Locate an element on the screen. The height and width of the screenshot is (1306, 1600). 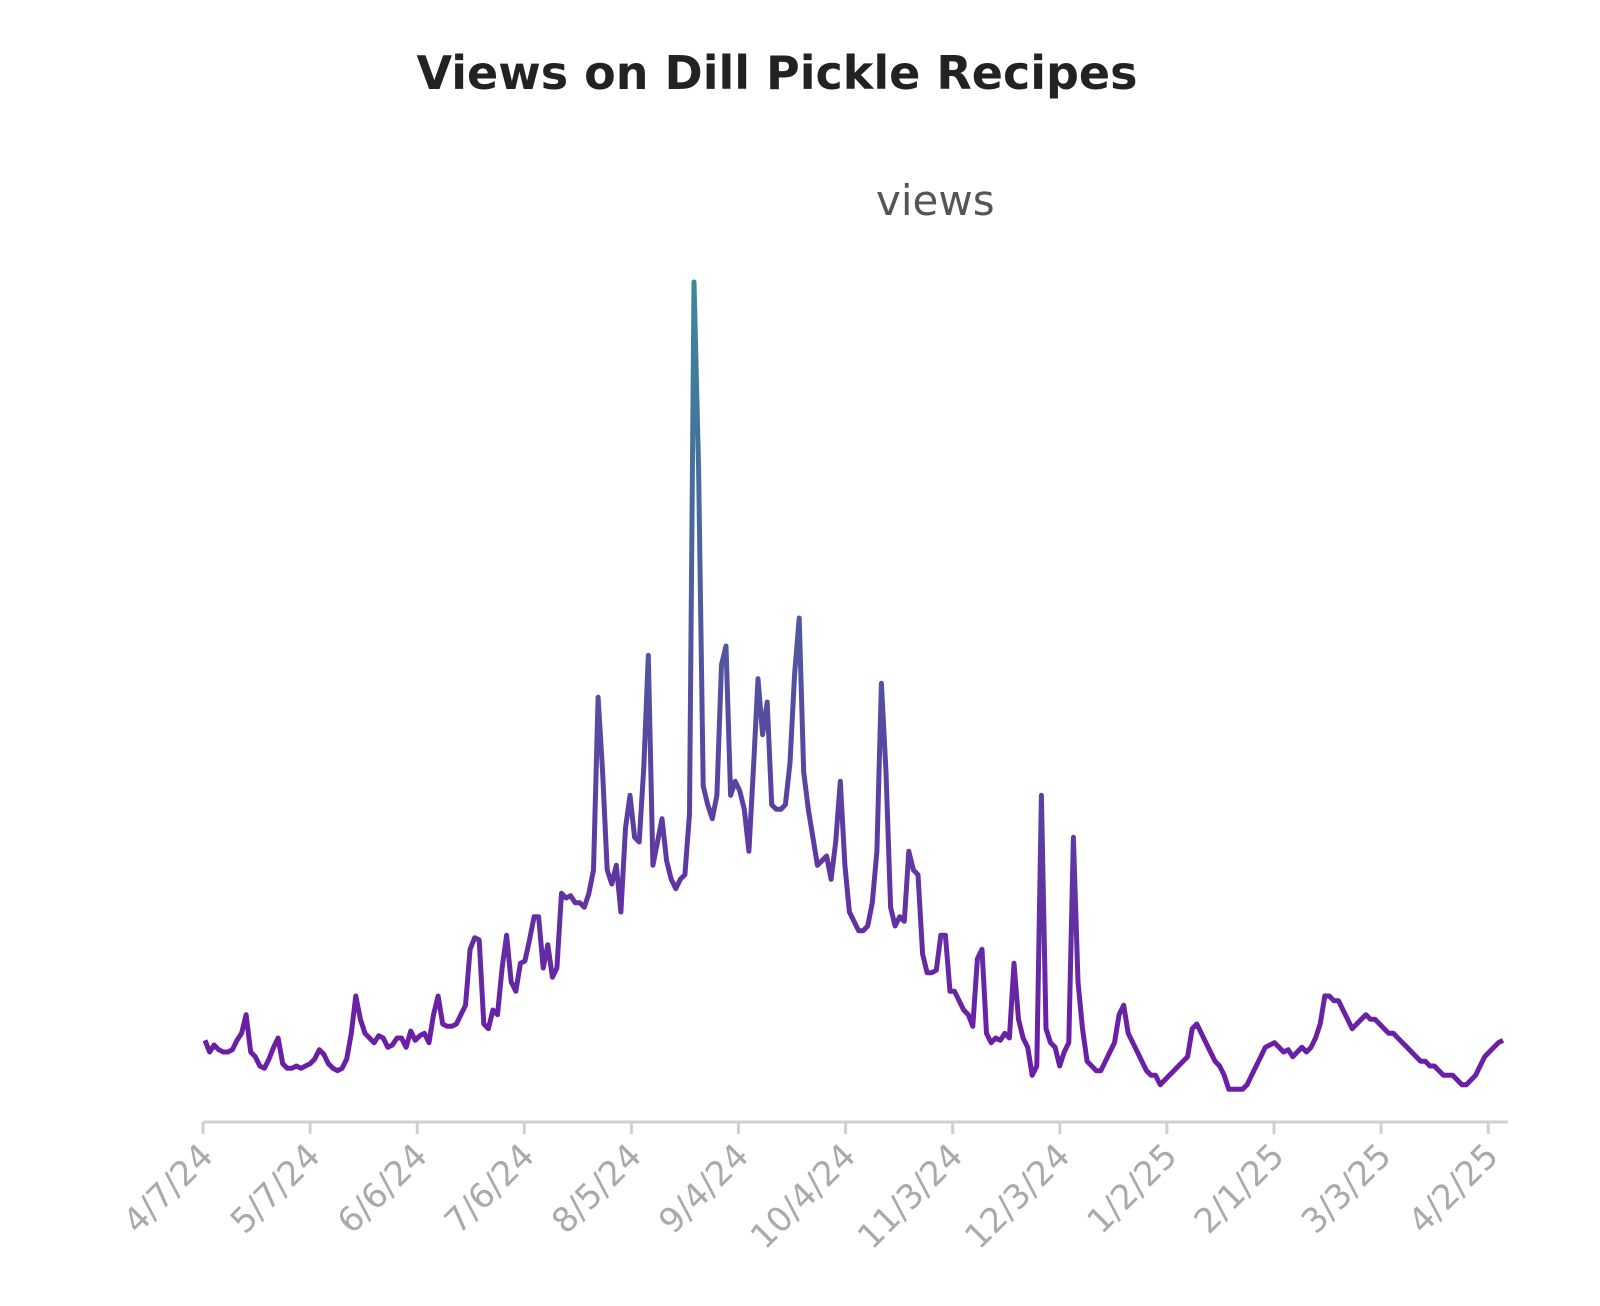
x-tick-label: 5/7/24 is located at coordinates (276, 1189).